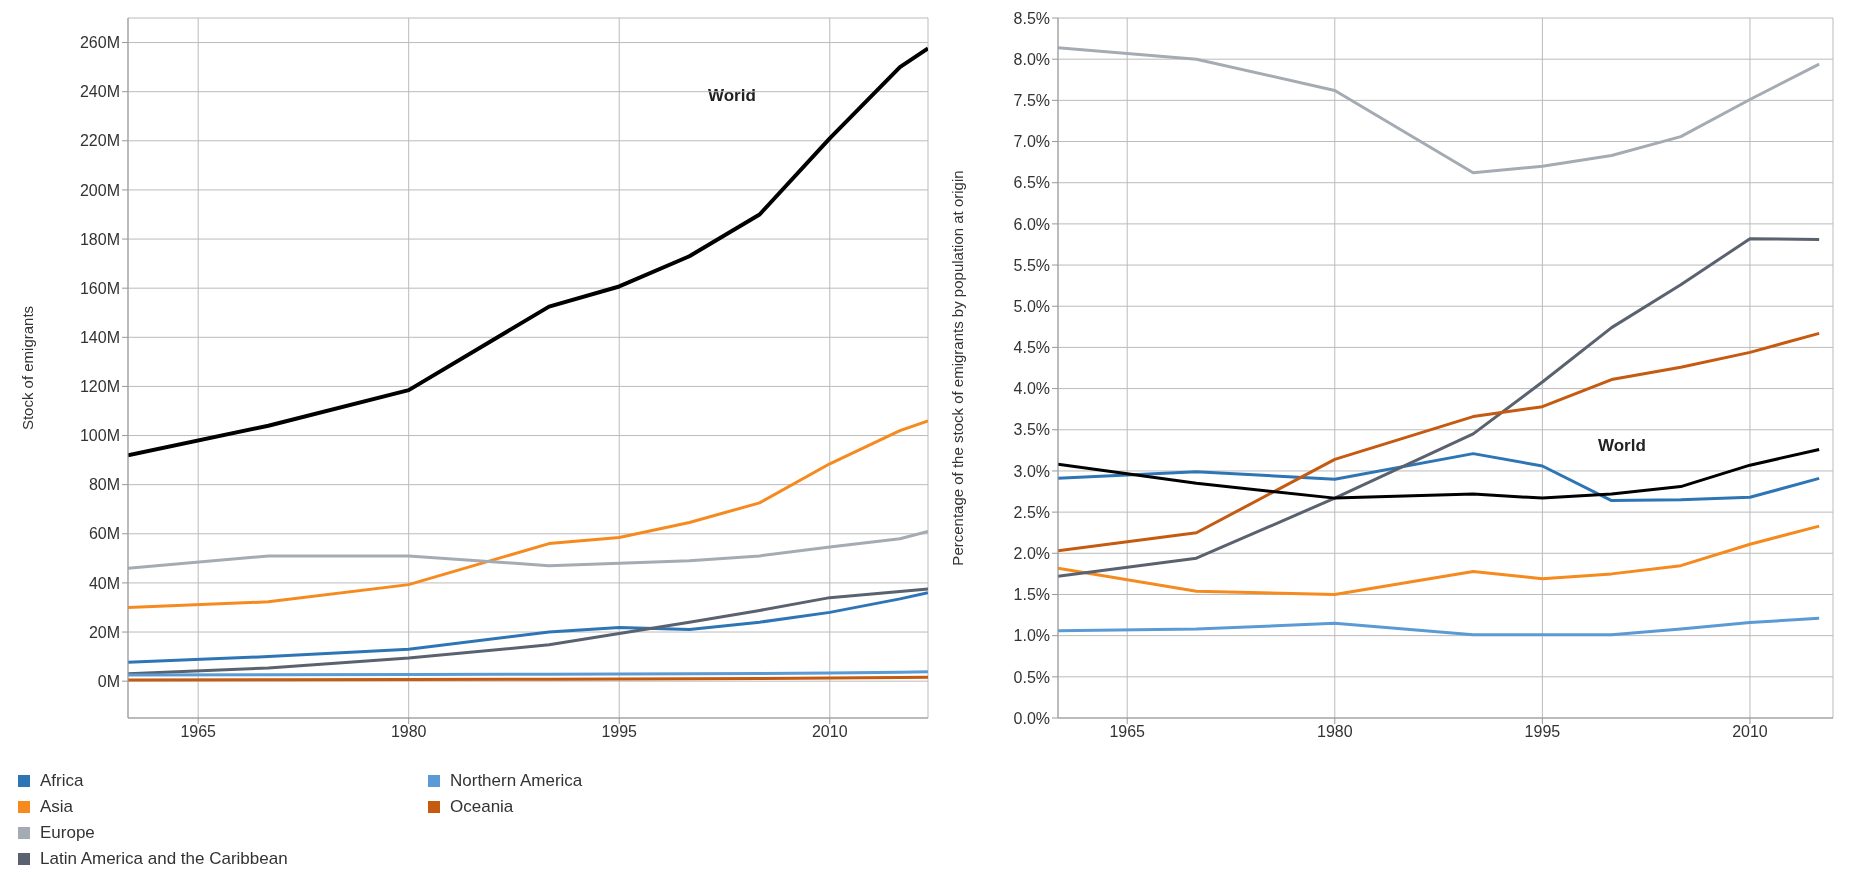  Describe the element at coordinates (516, 781) in the screenshot. I see `legend-label: Northern America` at that location.